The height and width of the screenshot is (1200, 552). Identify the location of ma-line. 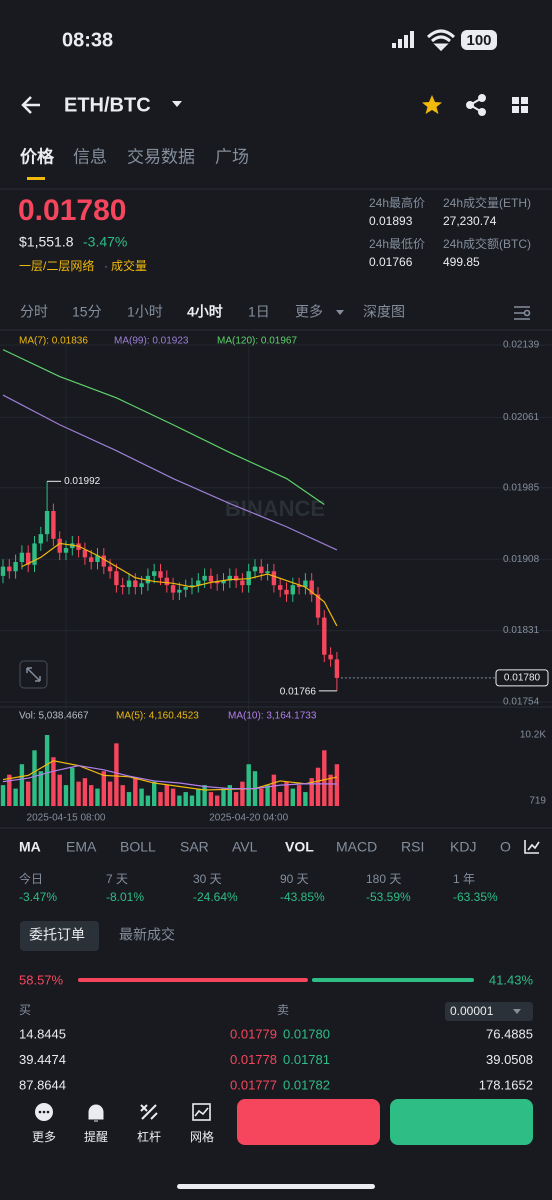
(170, 775).